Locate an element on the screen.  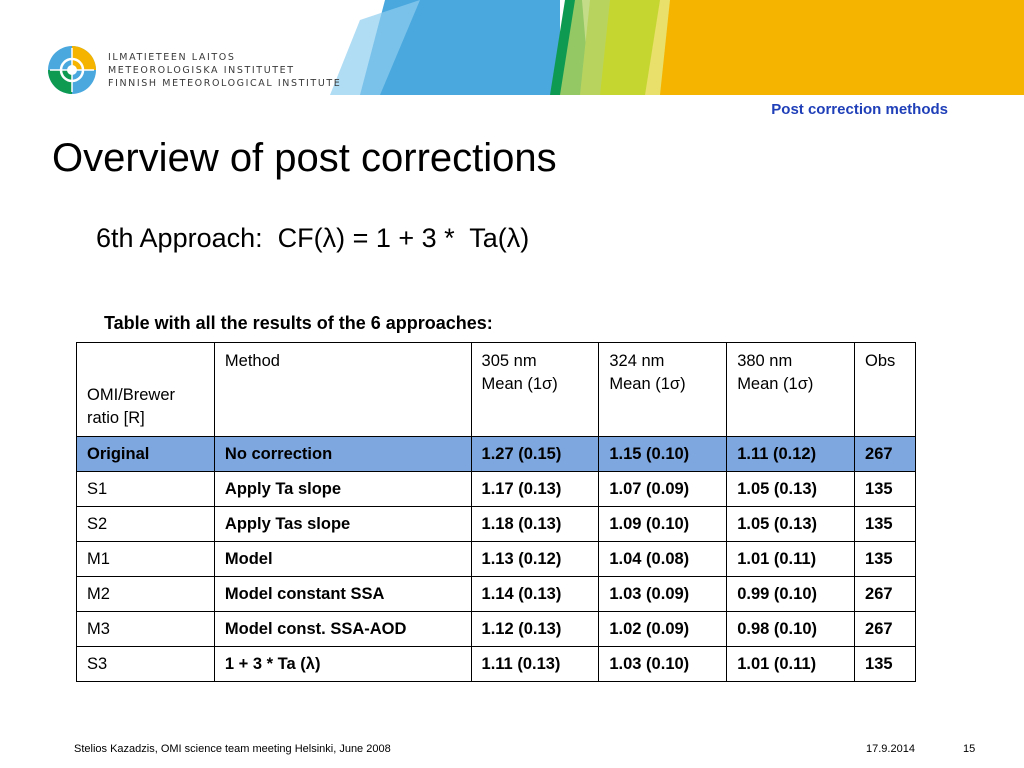
cell-ratio: S3 is located at coordinates (145, 664).